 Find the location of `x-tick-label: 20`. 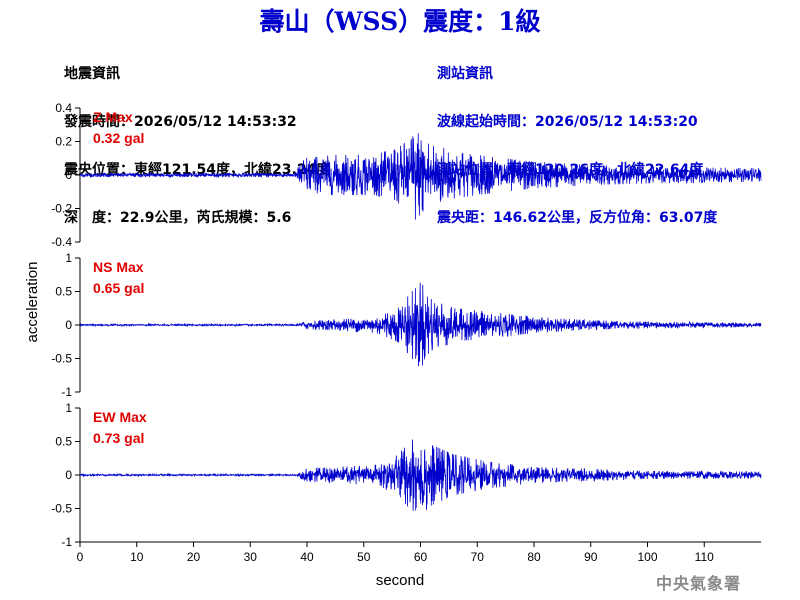

x-tick-label: 20 is located at coordinates (194, 557).